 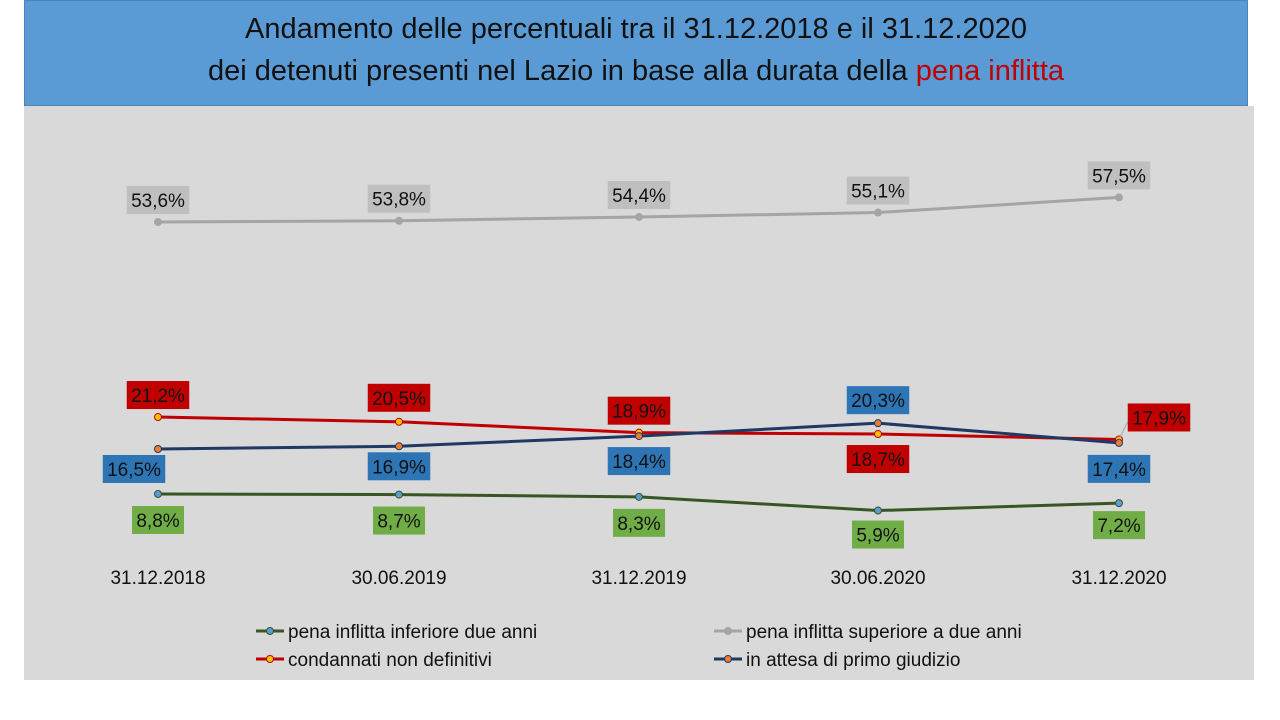 I want to click on legend-item-inferiore-due-anni: pena inflitta inferiore due anni, so click(x=396, y=632).